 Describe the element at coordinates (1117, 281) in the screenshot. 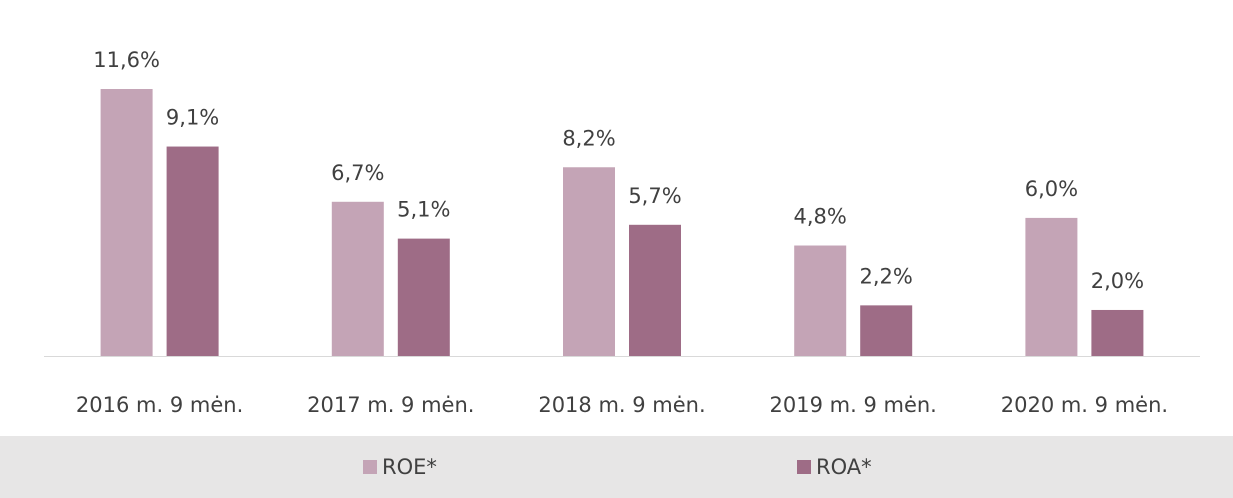

I see `data-label: 2,0%` at that location.